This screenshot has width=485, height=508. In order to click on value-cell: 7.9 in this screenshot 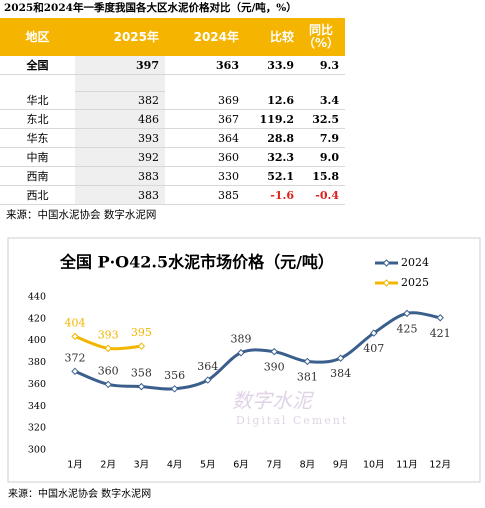, I will do `click(322, 138)`.